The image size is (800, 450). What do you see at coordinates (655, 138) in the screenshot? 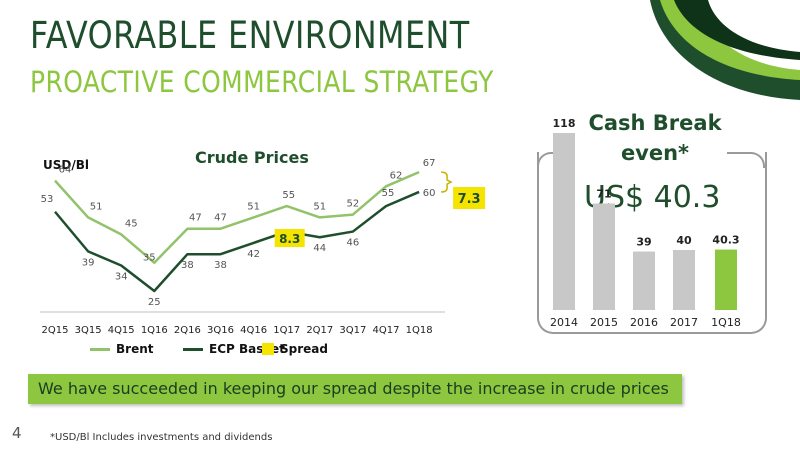
I see `cash-break-even-title: Cash Break even*` at bounding box center [655, 138].